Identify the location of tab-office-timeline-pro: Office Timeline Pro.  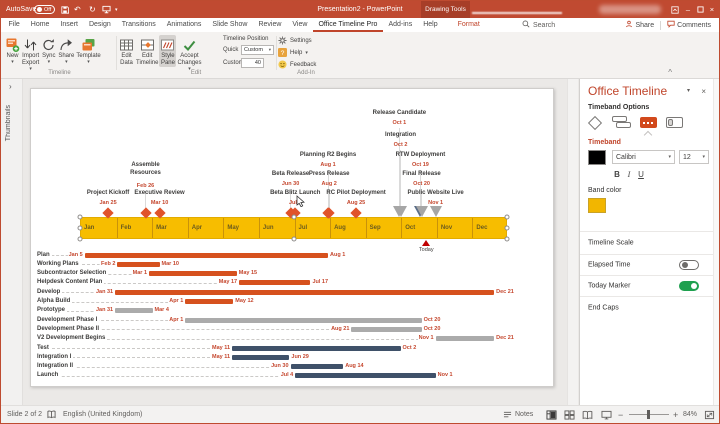
(348, 25).